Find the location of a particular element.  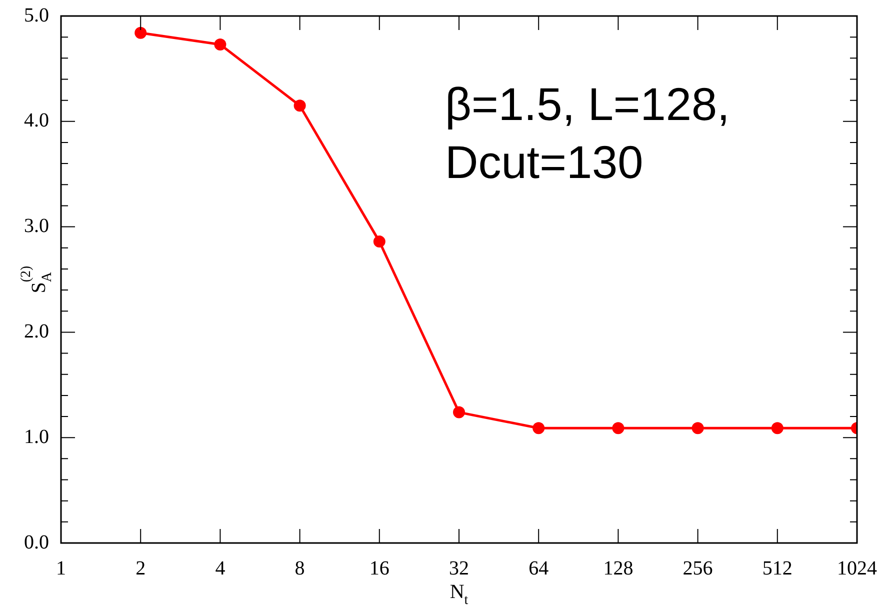

x-tick-label: 64 is located at coordinates (538, 568).